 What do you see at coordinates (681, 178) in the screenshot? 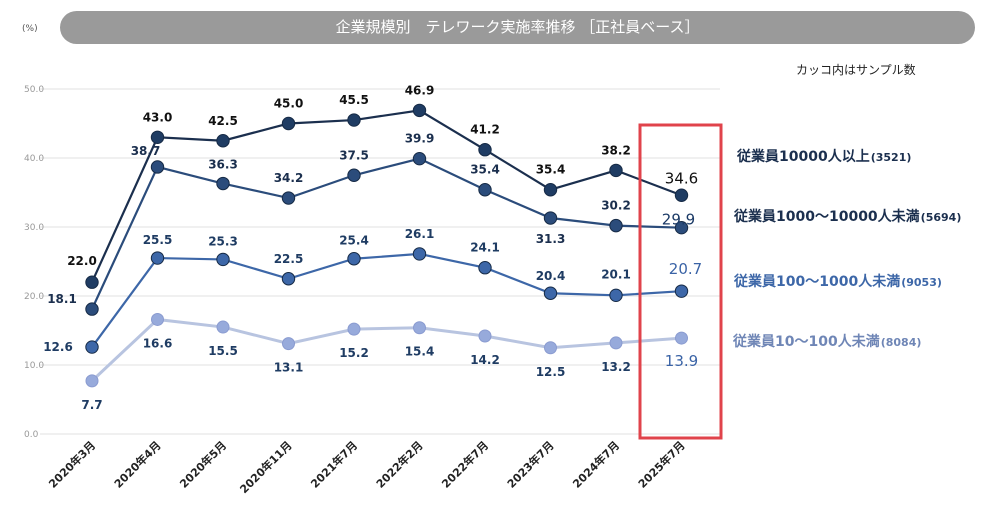
I see `data-label: 34.6` at bounding box center [681, 178].